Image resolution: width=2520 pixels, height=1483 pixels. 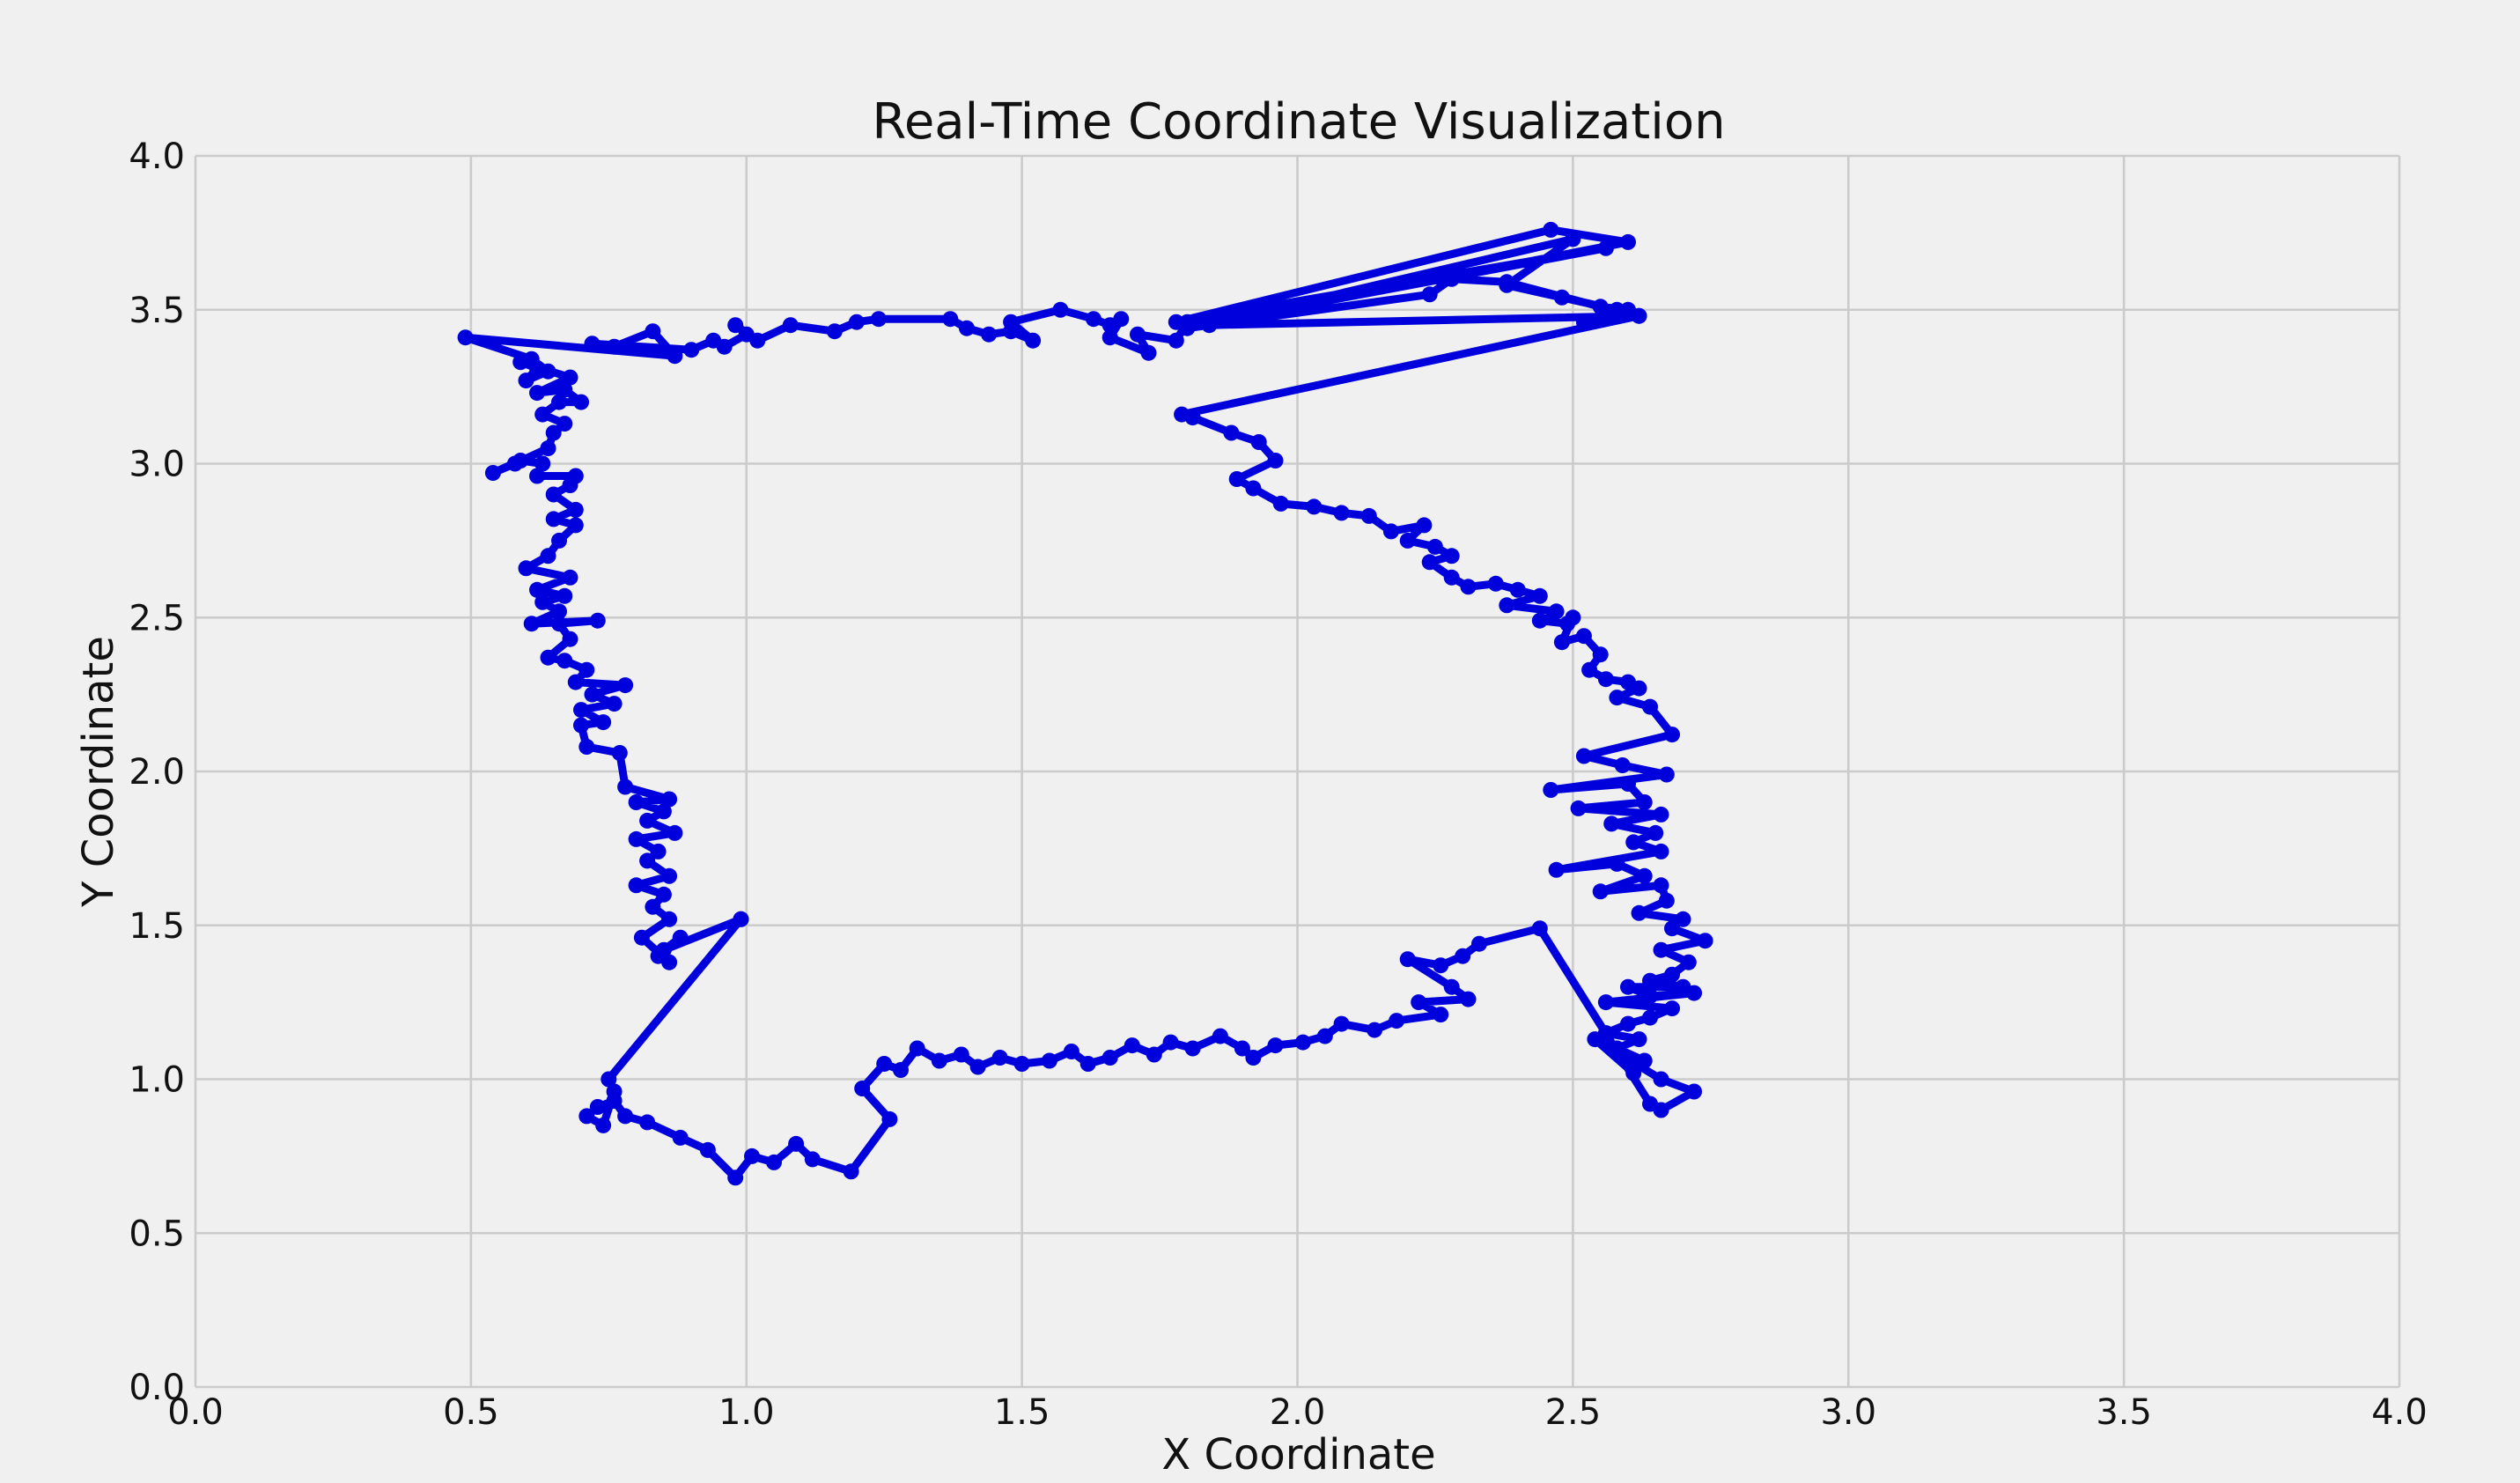 What do you see at coordinates (1022, 1412) in the screenshot?
I see `x-tick-label-3: 1.5` at bounding box center [1022, 1412].